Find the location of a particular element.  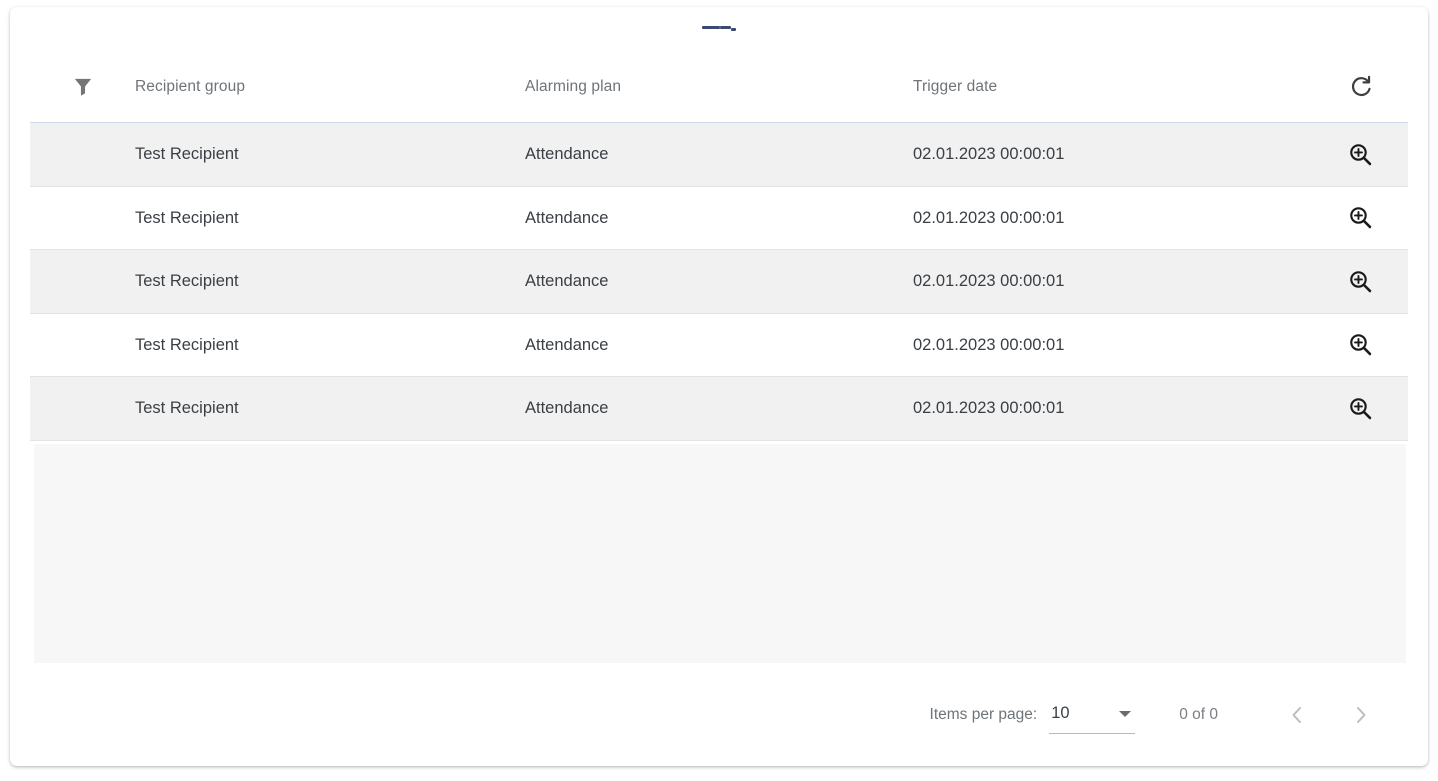

previous-page-button is located at coordinates (1297, 715).